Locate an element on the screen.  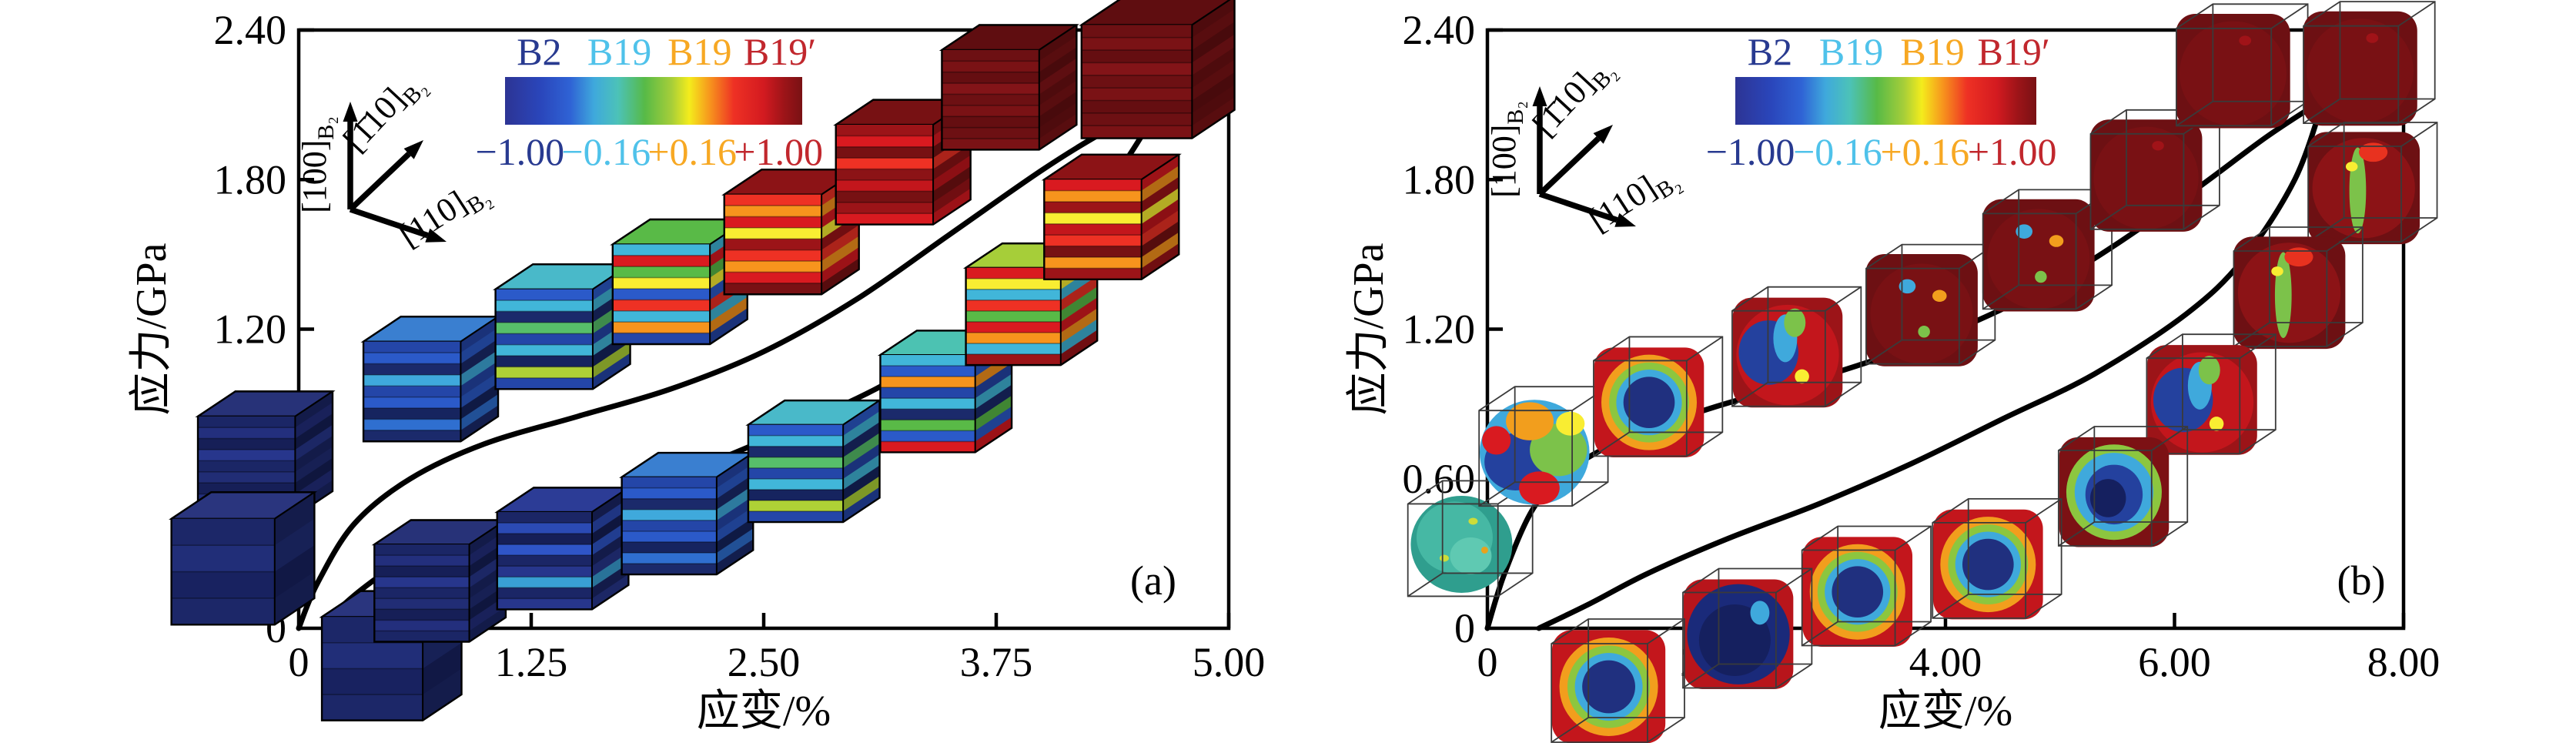
panel-label: (a) is located at coordinates (1153, 580).